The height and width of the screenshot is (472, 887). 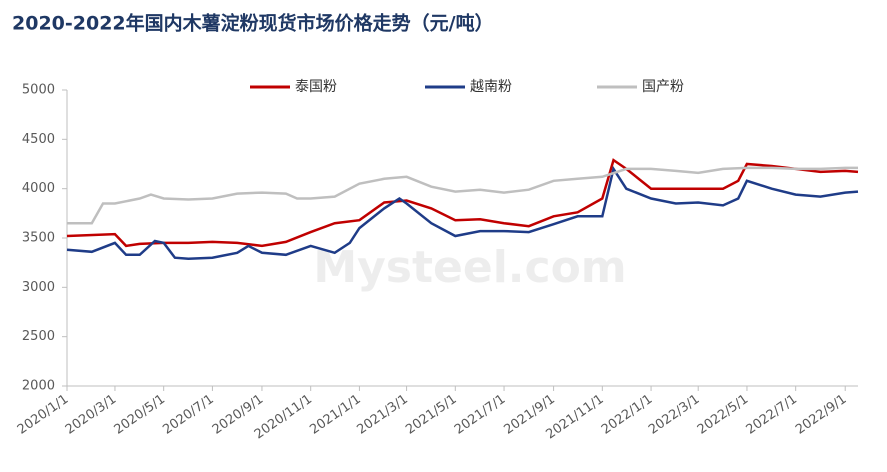 I want to click on x-tick-label: 2022/1/1, so click(x=627, y=415).